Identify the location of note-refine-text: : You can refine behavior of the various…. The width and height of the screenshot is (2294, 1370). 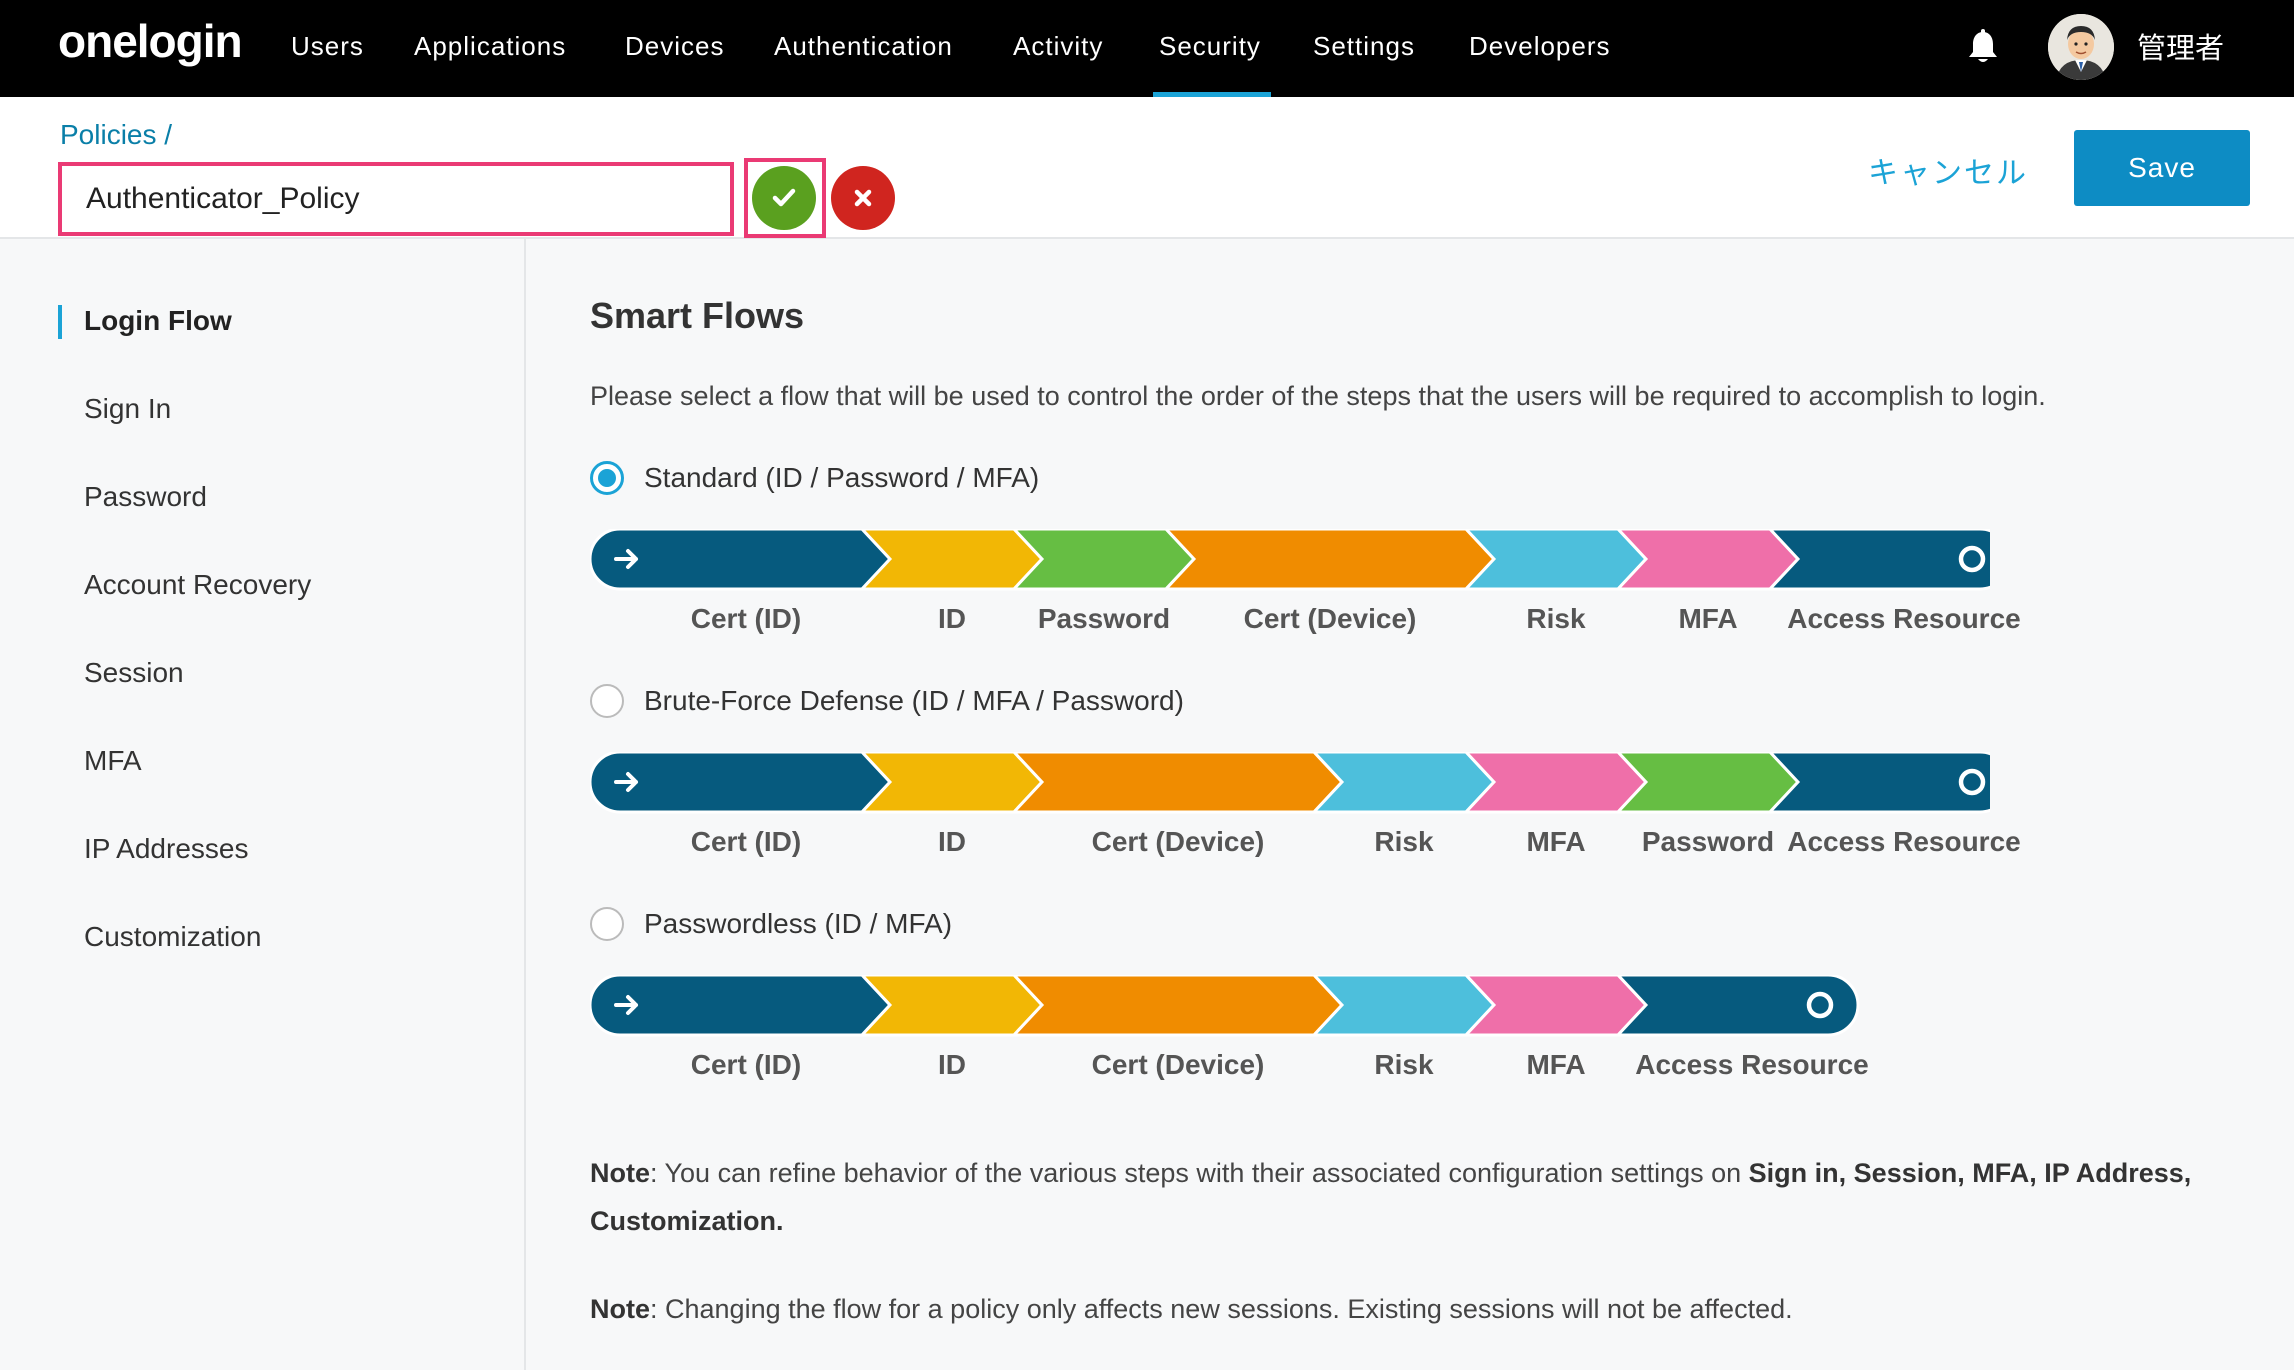
(1199, 1173).